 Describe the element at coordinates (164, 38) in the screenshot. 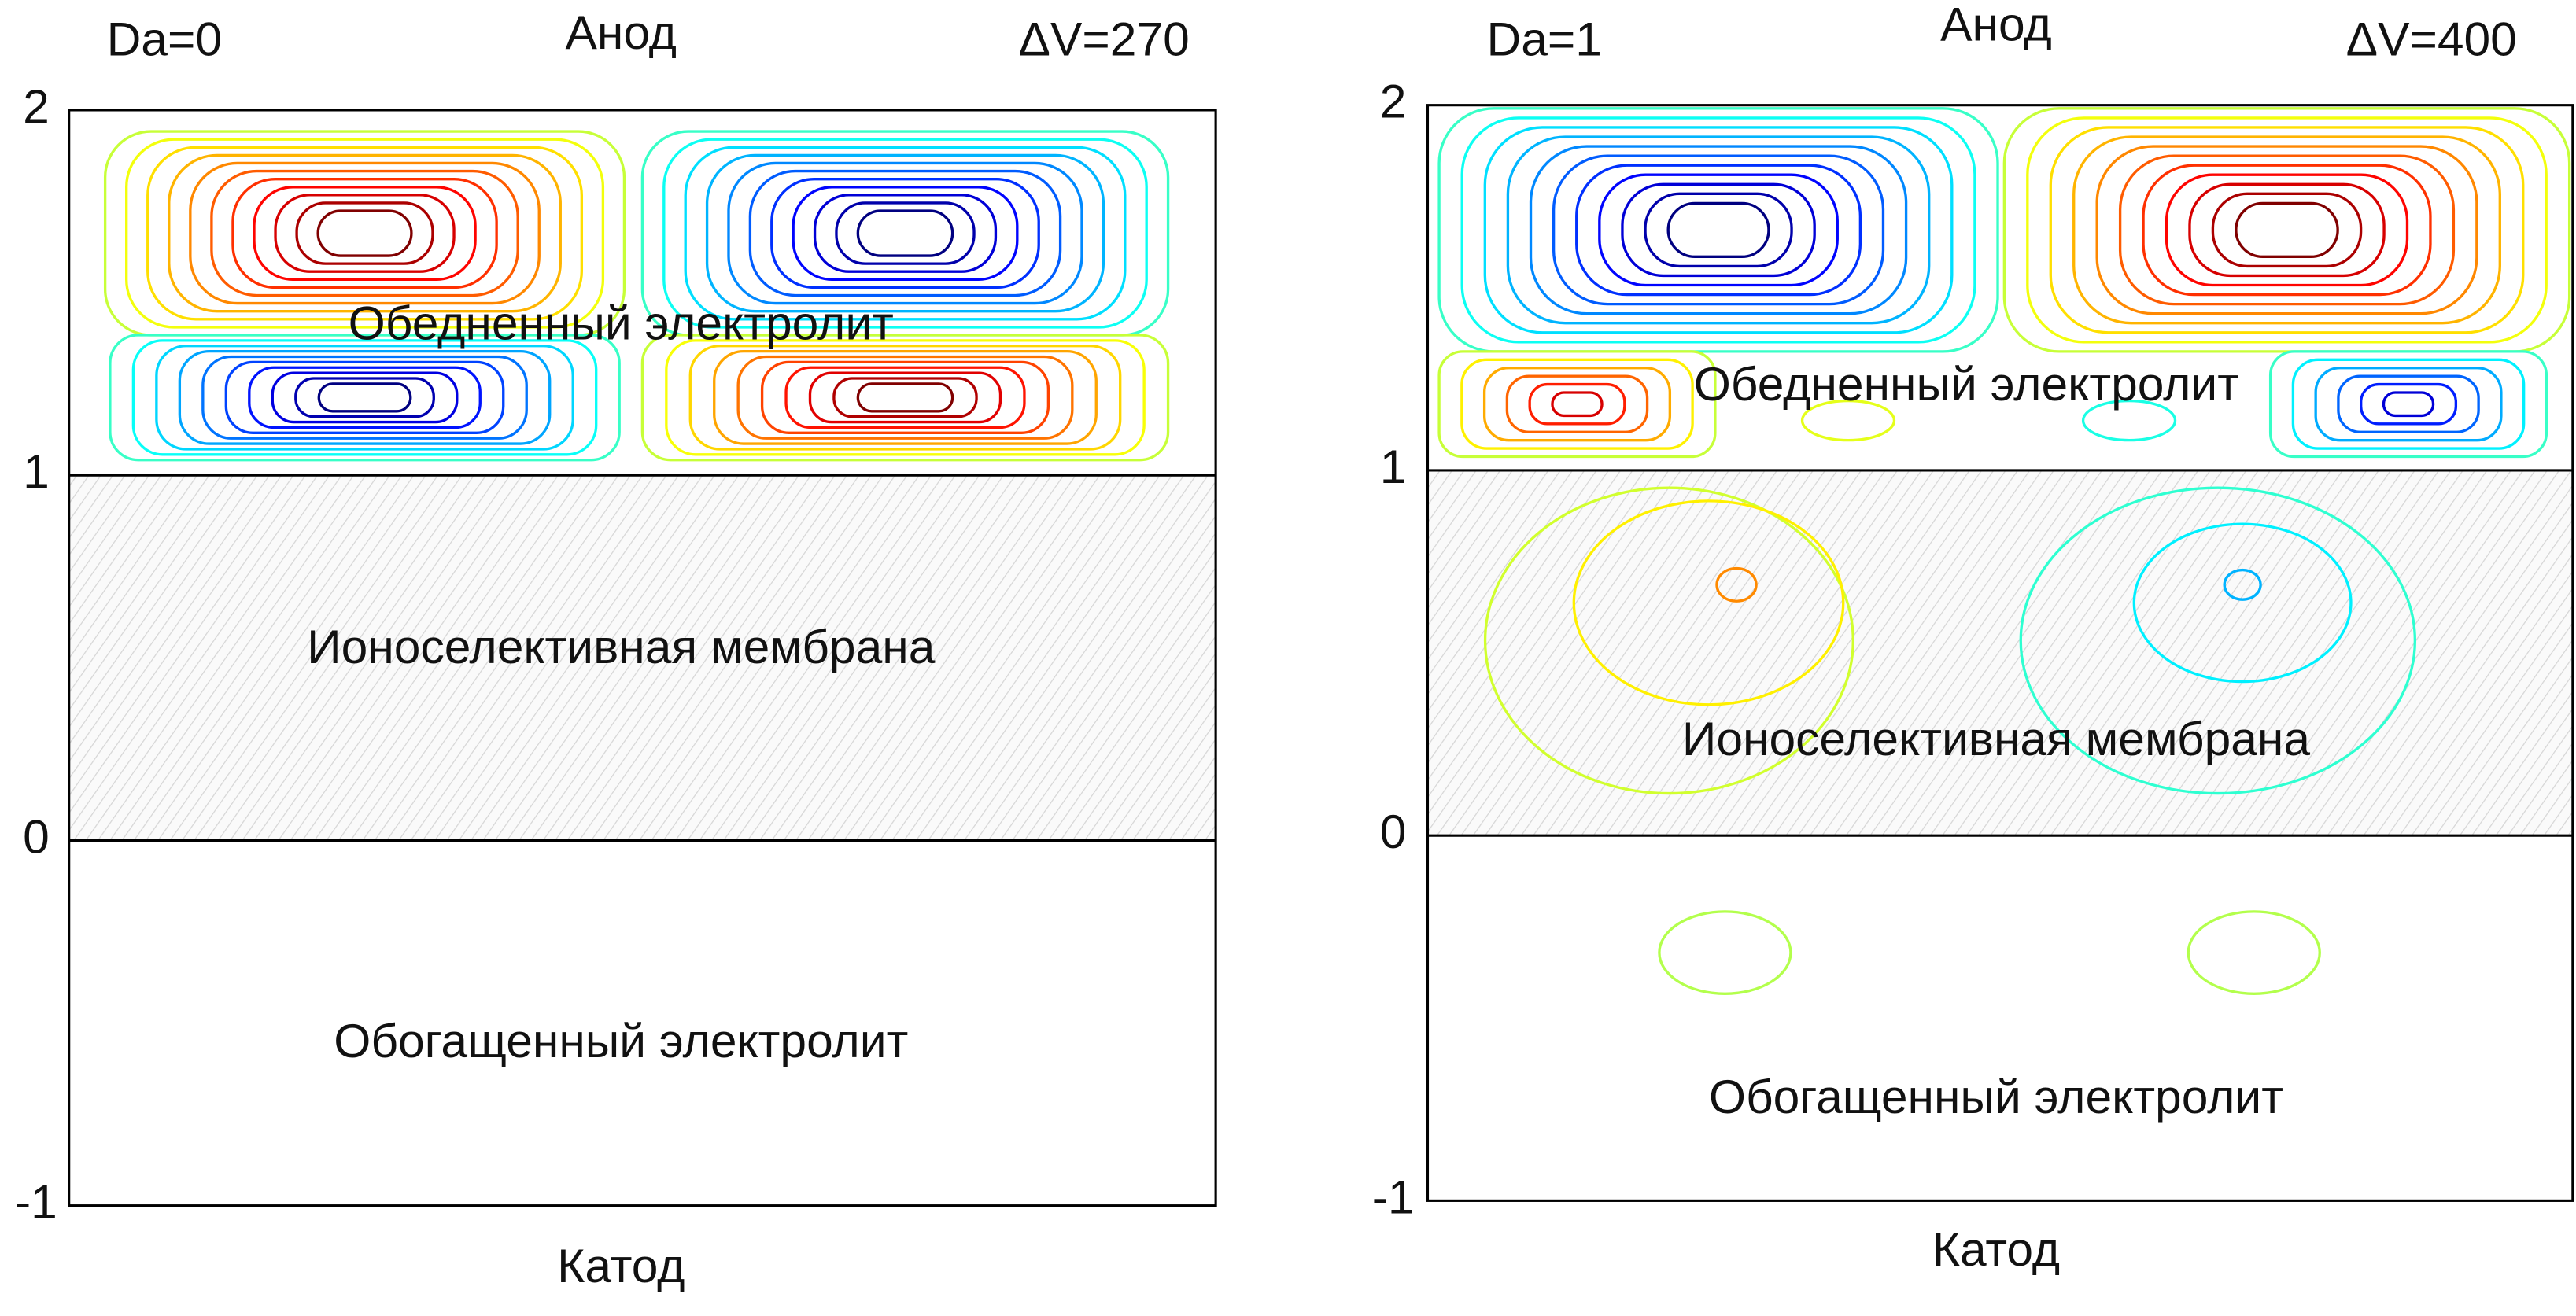

I see `da-label: Da=0` at that location.